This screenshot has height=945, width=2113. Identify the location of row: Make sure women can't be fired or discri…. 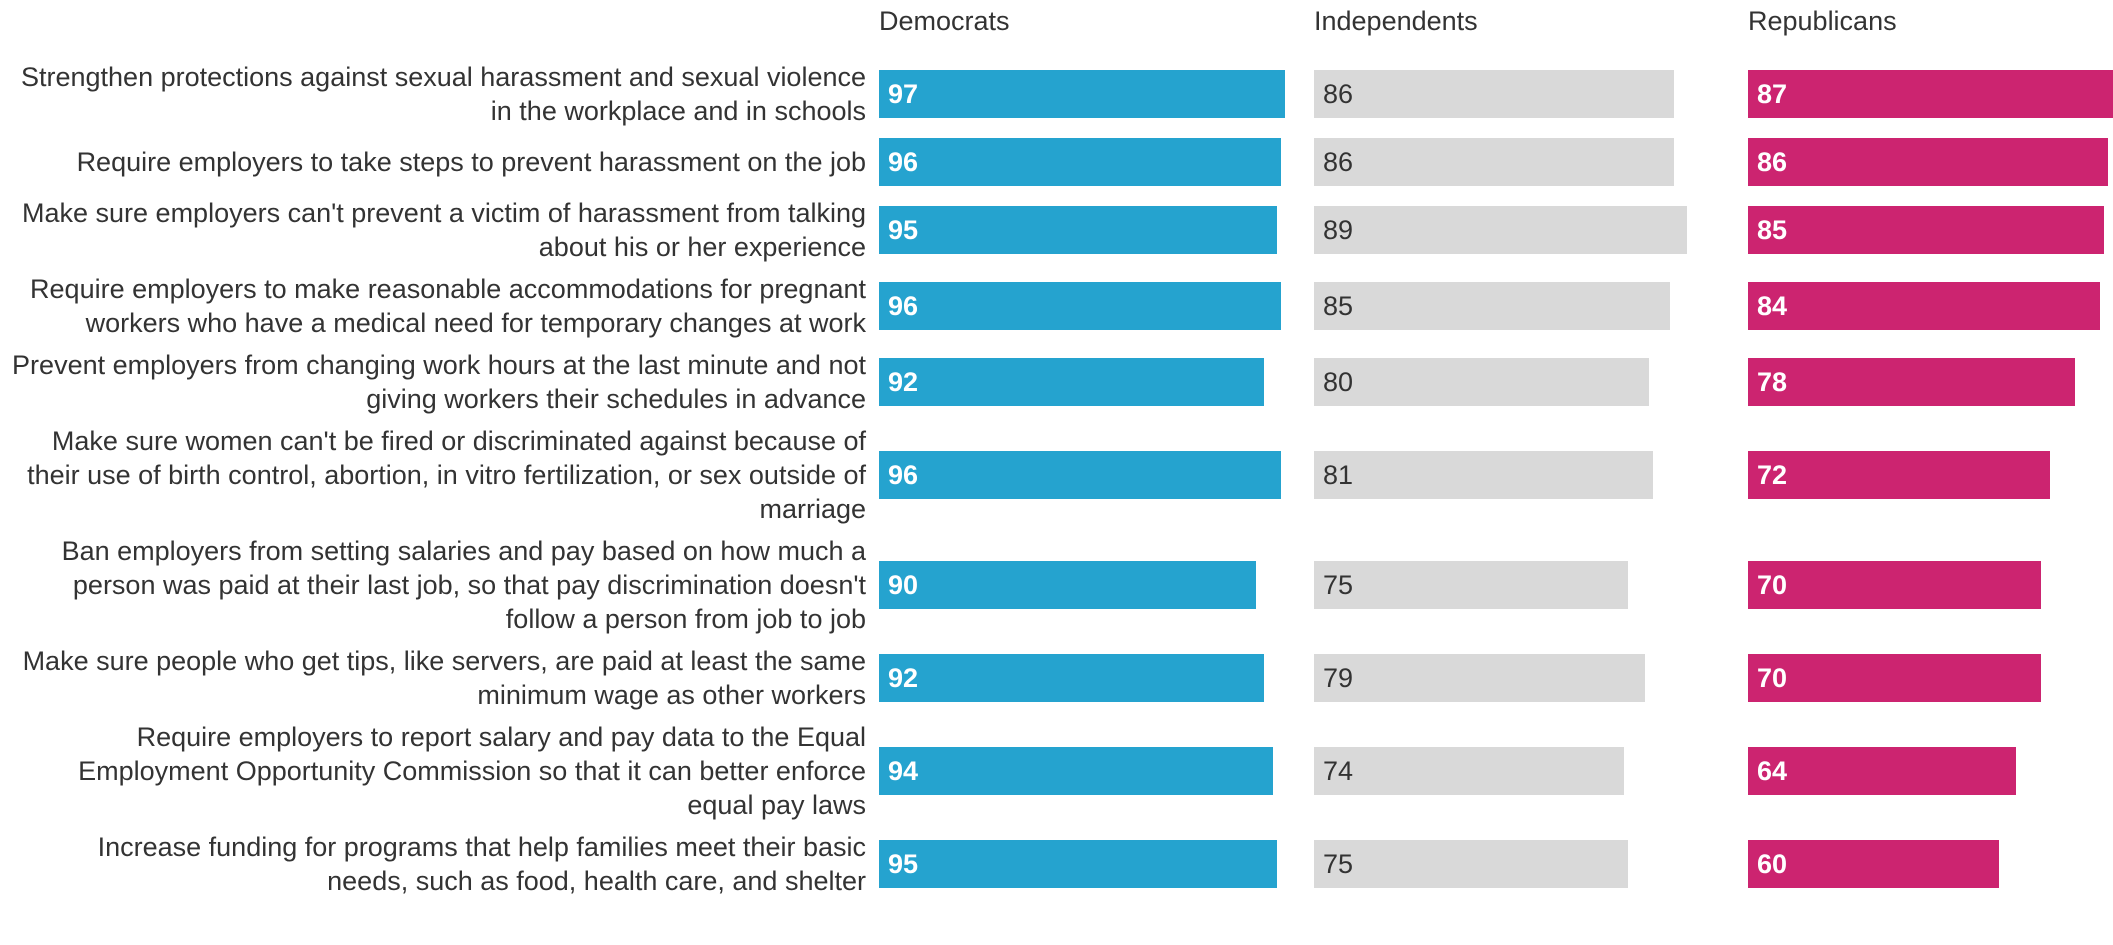
(1056, 475).